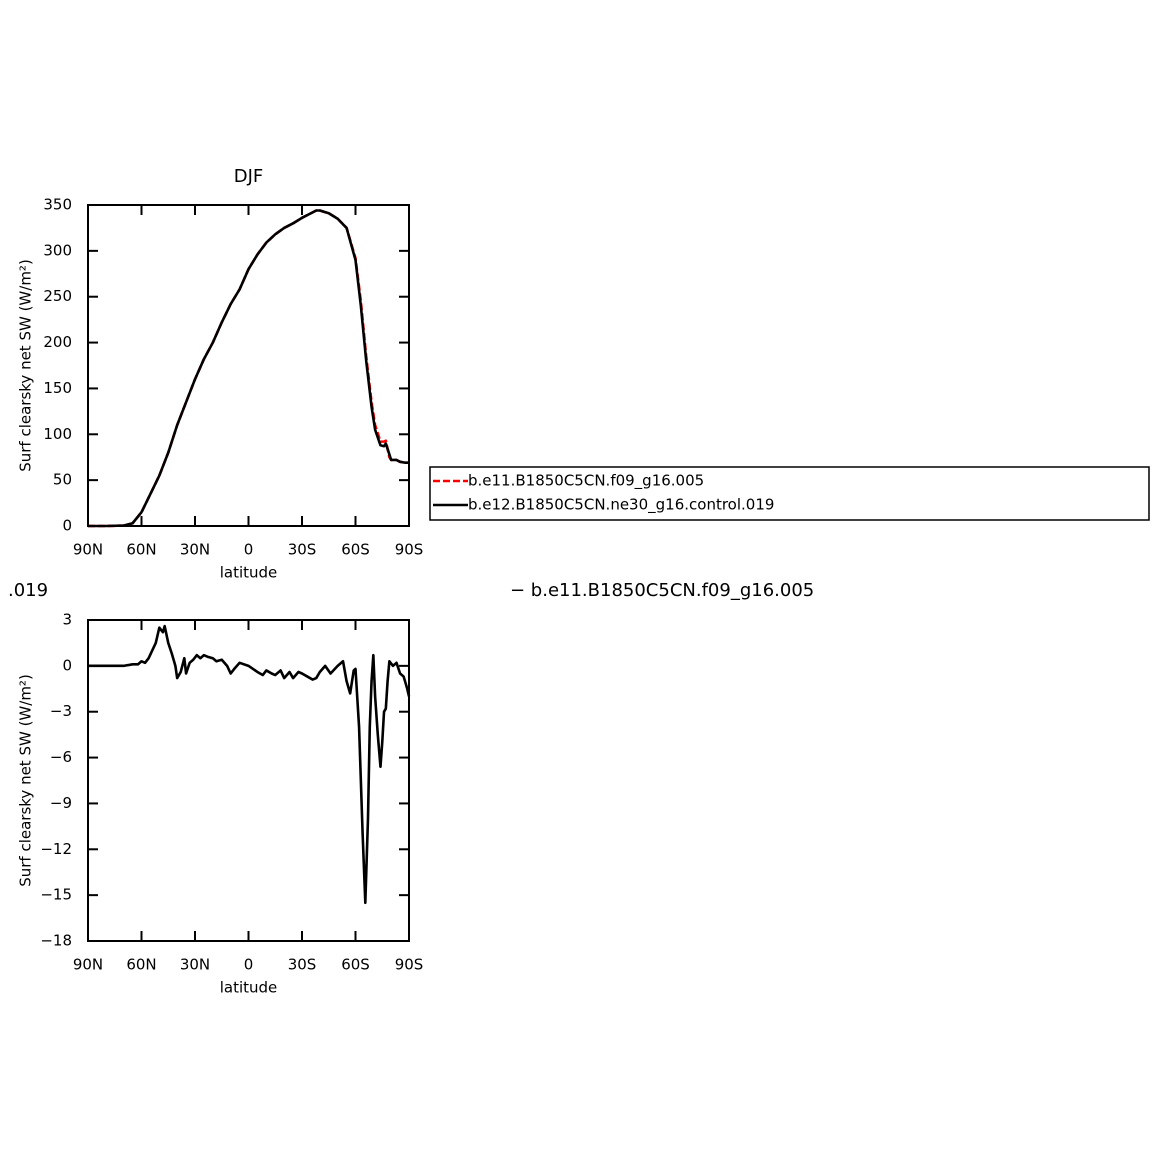 This screenshot has height=1167, width=1167. What do you see at coordinates (61, 711) in the screenshot?
I see `y-tick-label: −3` at bounding box center [61, 711].